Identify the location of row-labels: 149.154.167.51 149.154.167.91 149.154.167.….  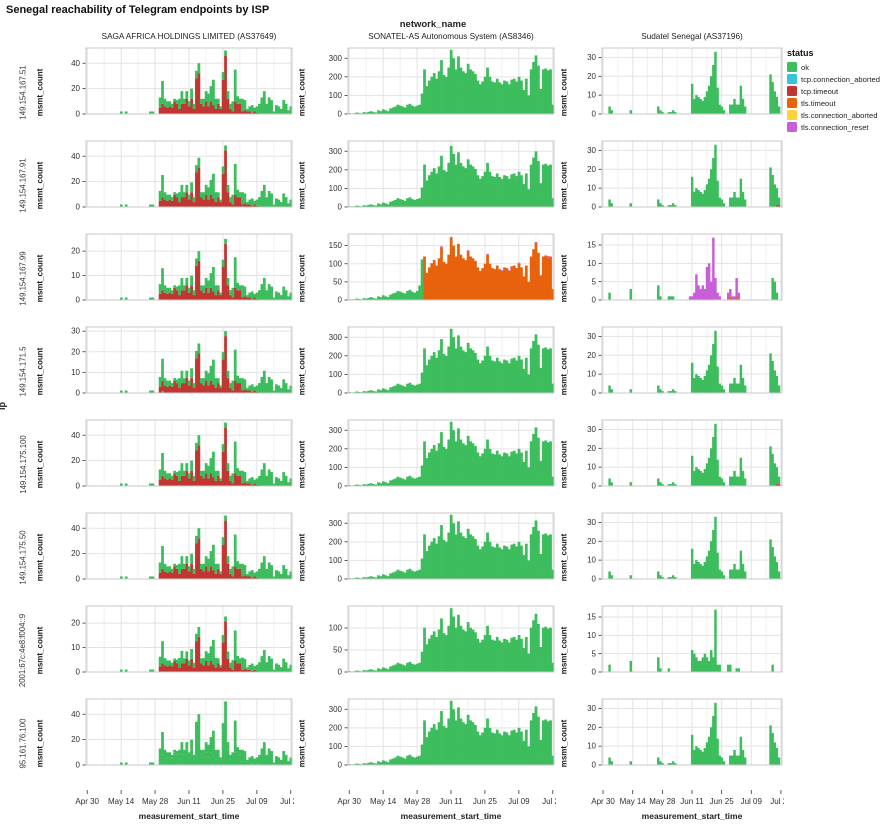
(23, 418).